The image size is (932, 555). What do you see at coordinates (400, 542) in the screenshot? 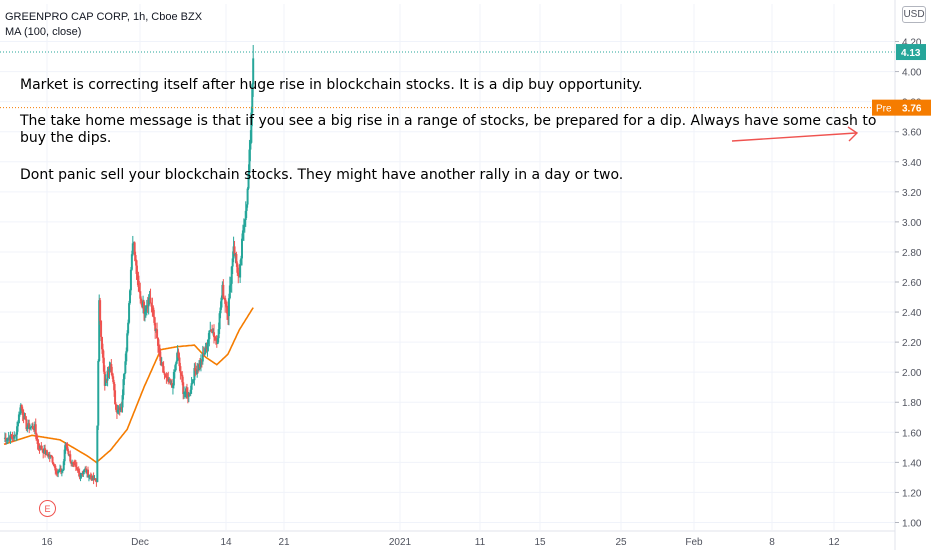
I see `x-tick-label: 2021` at bounding box center [400, 542].